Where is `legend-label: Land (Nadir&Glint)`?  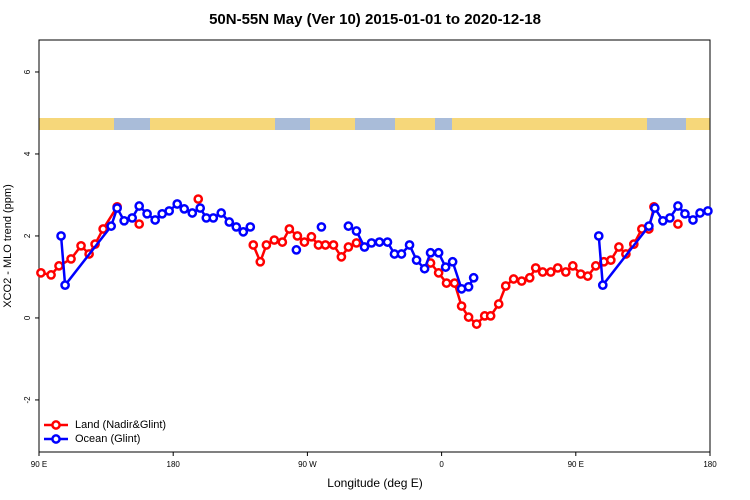 legend-label: Land (Nadir&Glint) is located at coordinates (120, 425).